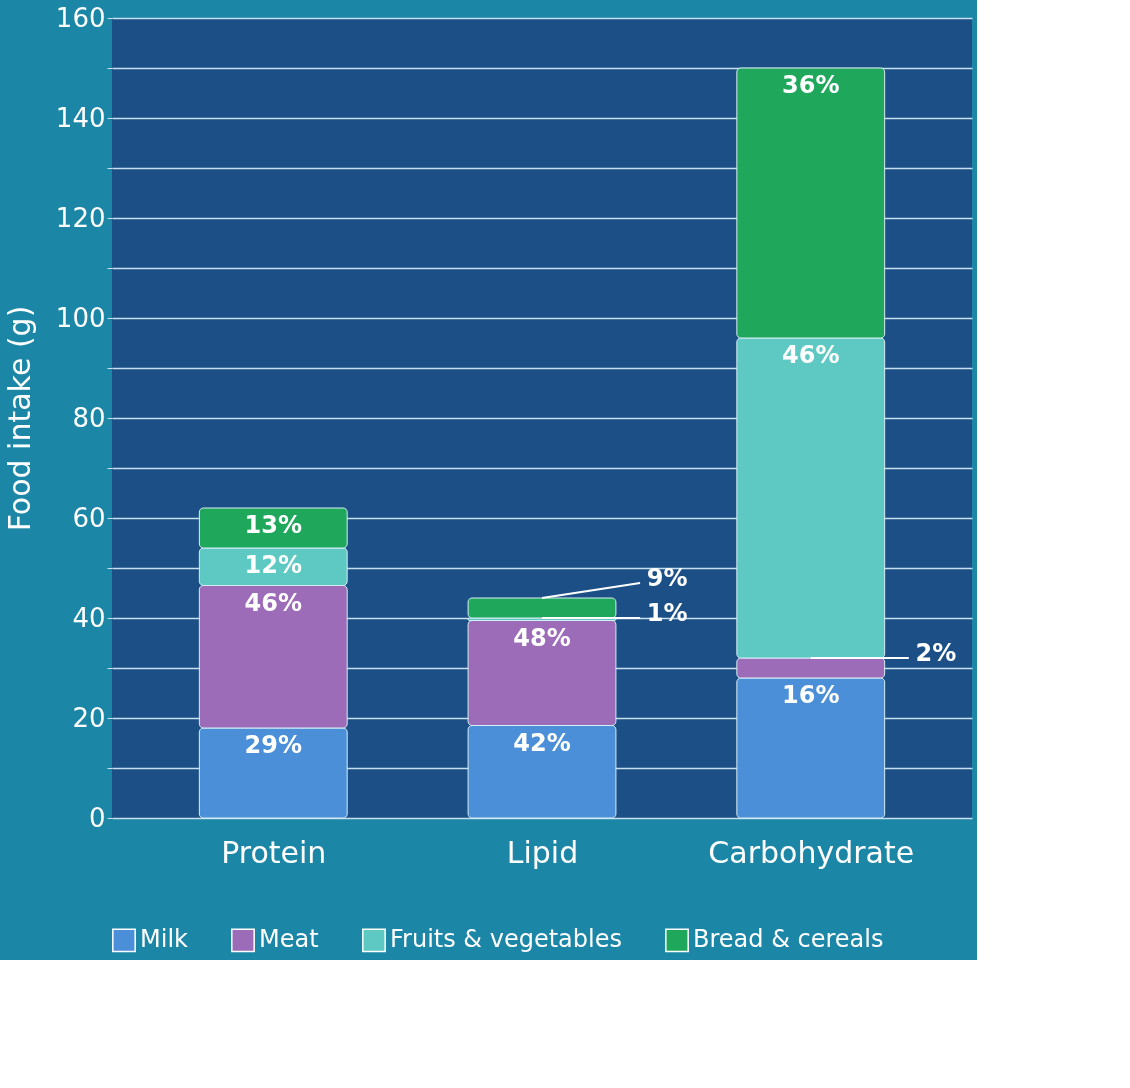 This screenshot has width=1130, height=1088. What do you see at coordinates (788, 939) in the screenshot?
I see `legend-label: Bread & cereals` at bounding box center [788, 939].